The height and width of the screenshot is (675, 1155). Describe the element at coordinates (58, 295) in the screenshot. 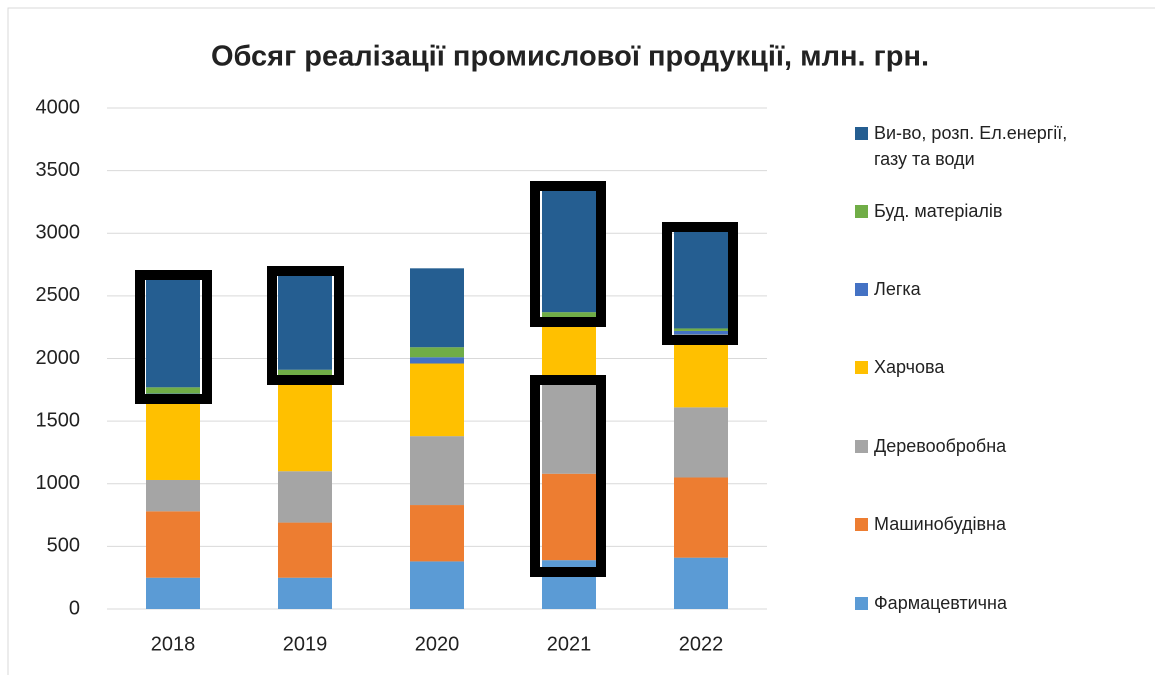

I see `y-tick-label: 2500` at that location.